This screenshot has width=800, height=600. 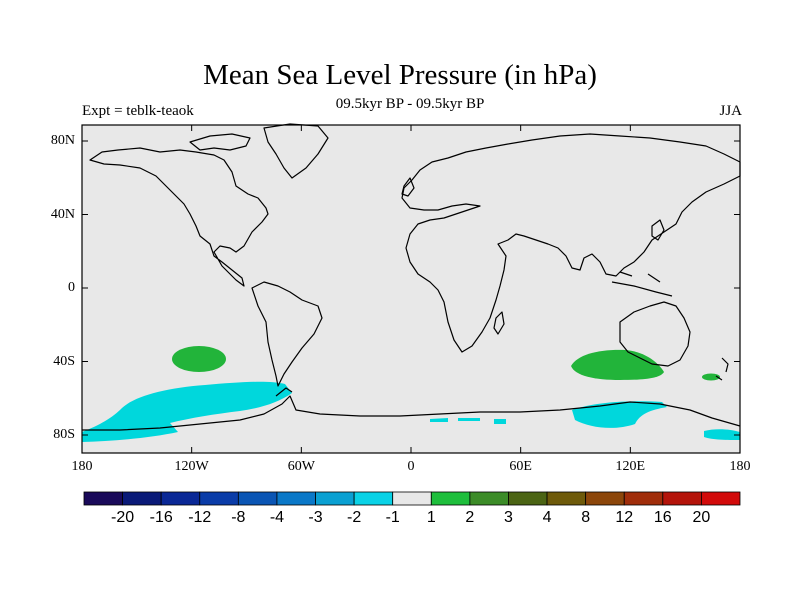 What do you see at coordinates (730, 111) in the screenshot?
I see `season-label: JJA` at bounding box center [730, 111].